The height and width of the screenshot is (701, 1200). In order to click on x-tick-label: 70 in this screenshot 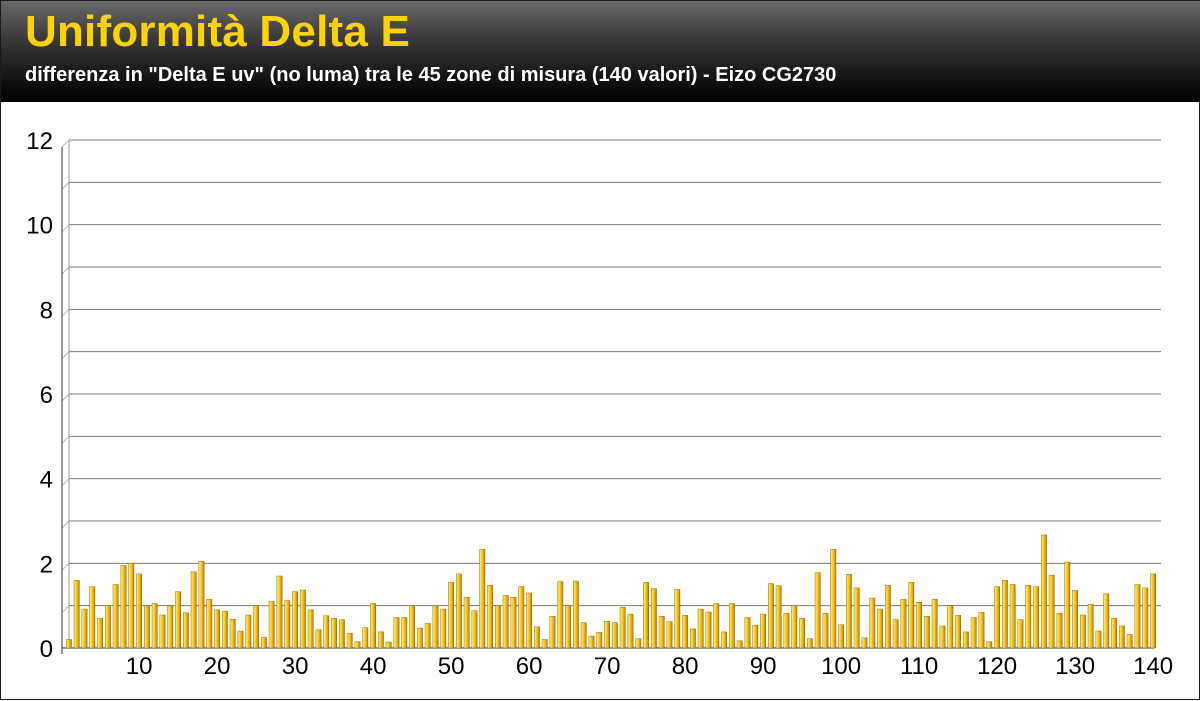, I will do `click(607, 666)`.